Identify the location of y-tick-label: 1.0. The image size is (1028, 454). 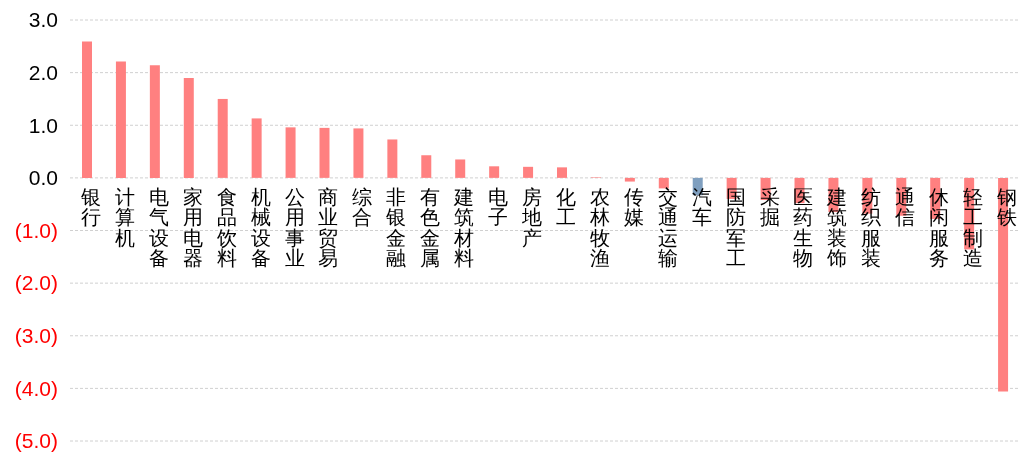
(43, 125).